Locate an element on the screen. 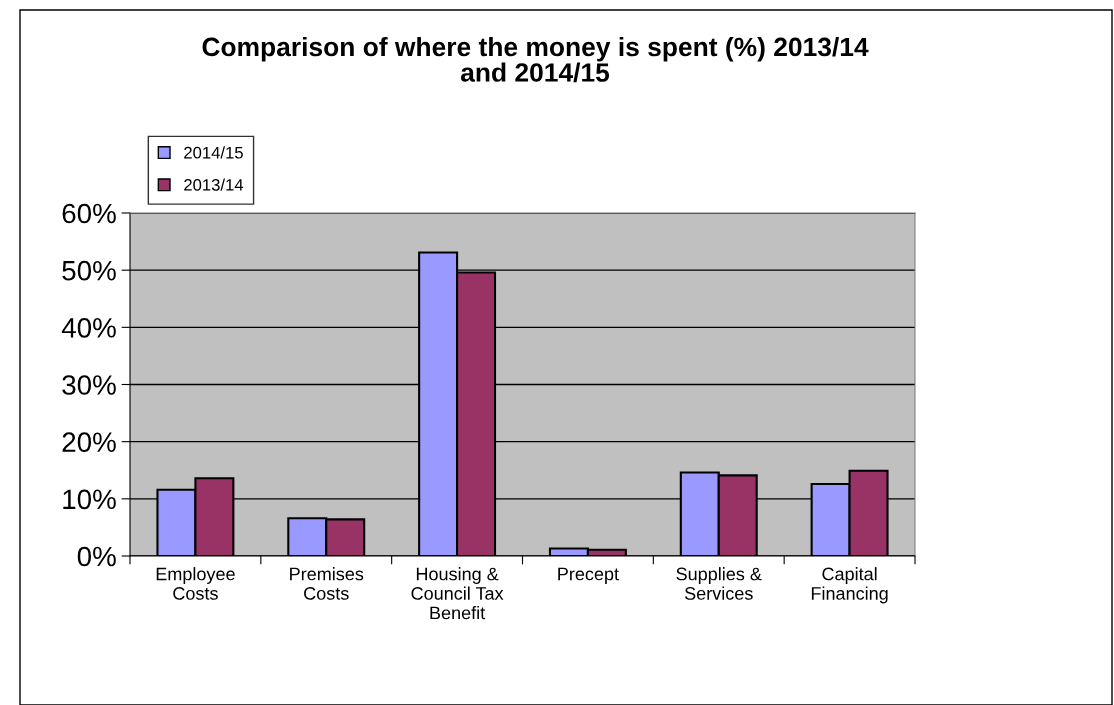 The image size is (1114, 705). x-tick-label: Supplies & Services is located at coordinates (719, 583).